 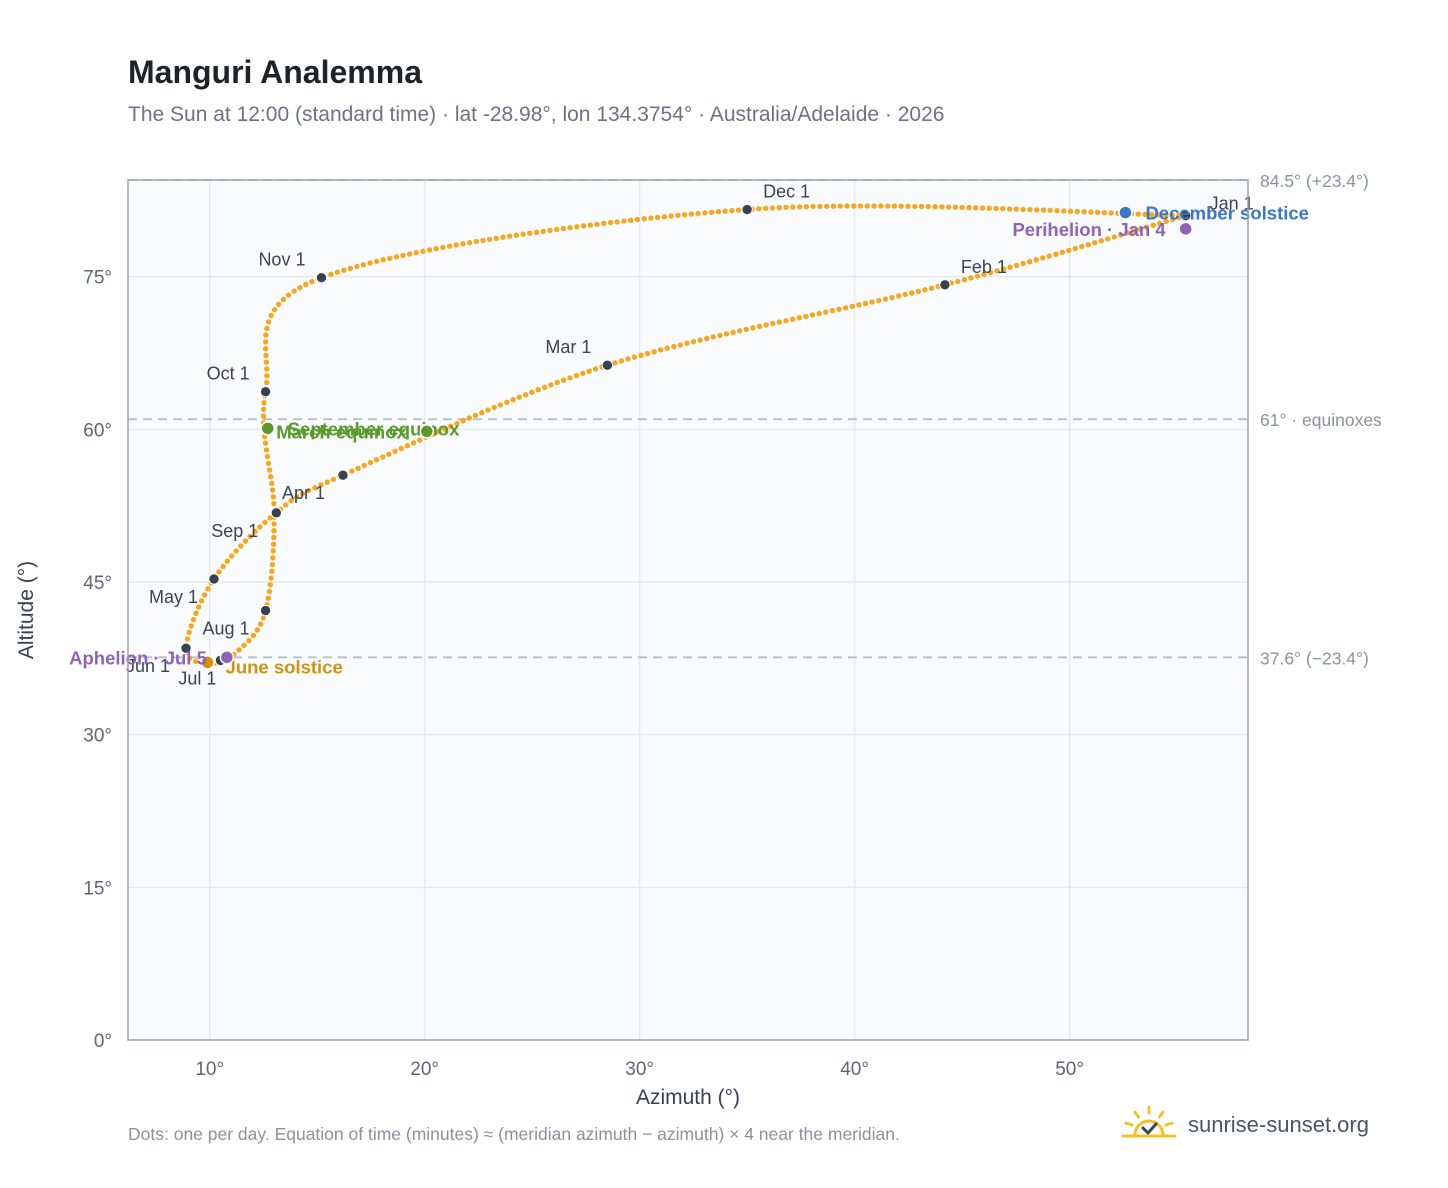 What do you see at coordinates (97, 430) in the screenshot?
I see `y-tick-label: 60°` at bounding box center [97, 430].